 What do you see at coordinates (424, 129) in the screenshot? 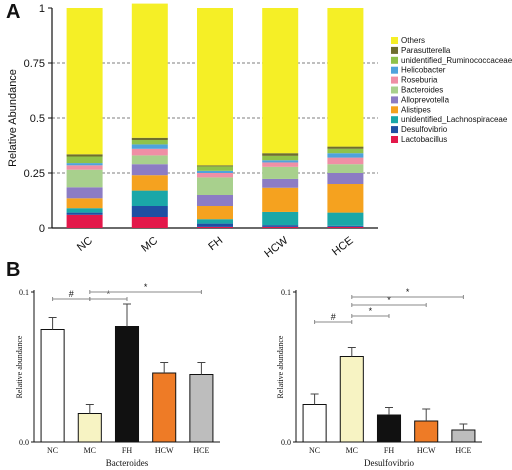
I see `legend-label: Desulfovibrio` at bounding box center [424, 129].